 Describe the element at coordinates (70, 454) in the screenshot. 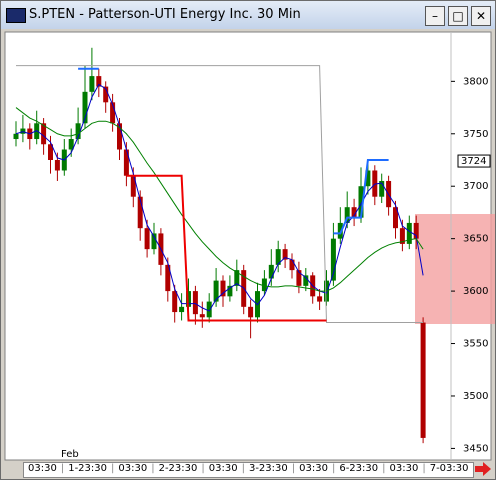

I see `month-label: Feb` at that location.